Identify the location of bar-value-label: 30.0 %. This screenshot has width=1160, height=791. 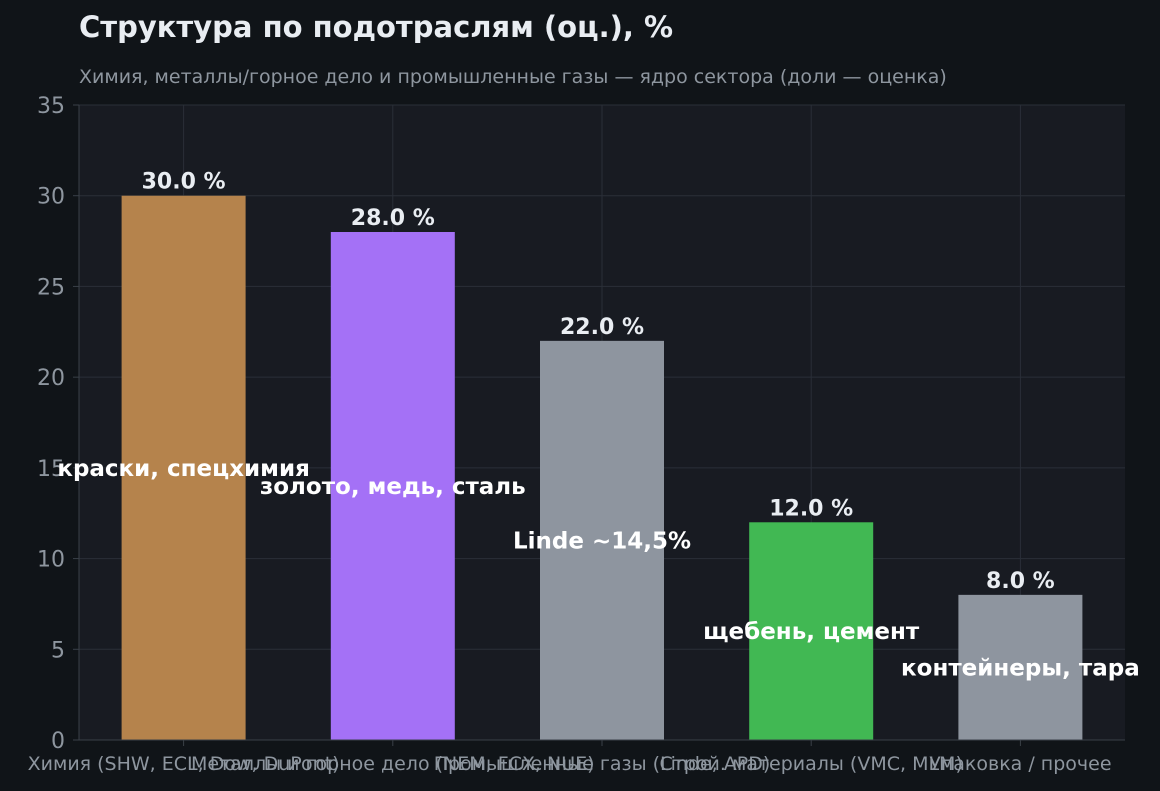
(184, 182).